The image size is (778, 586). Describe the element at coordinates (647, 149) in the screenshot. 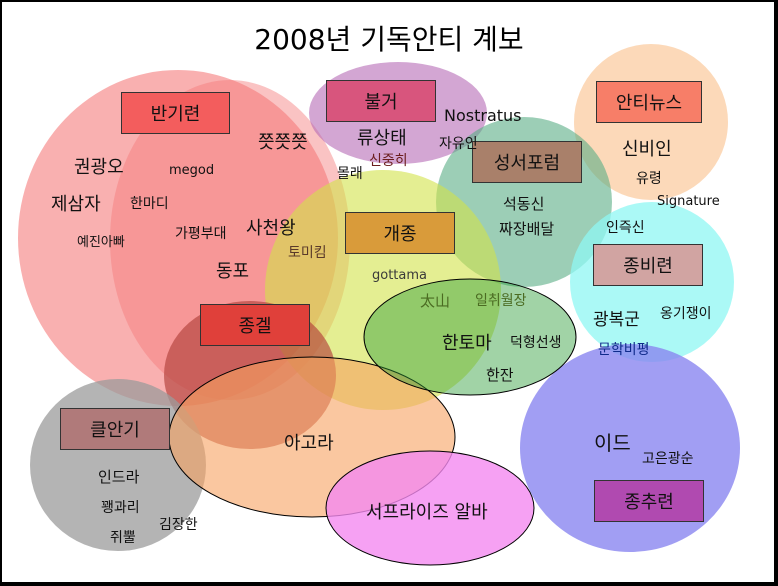

I see `member-sinbiin: 신비인` at that location.